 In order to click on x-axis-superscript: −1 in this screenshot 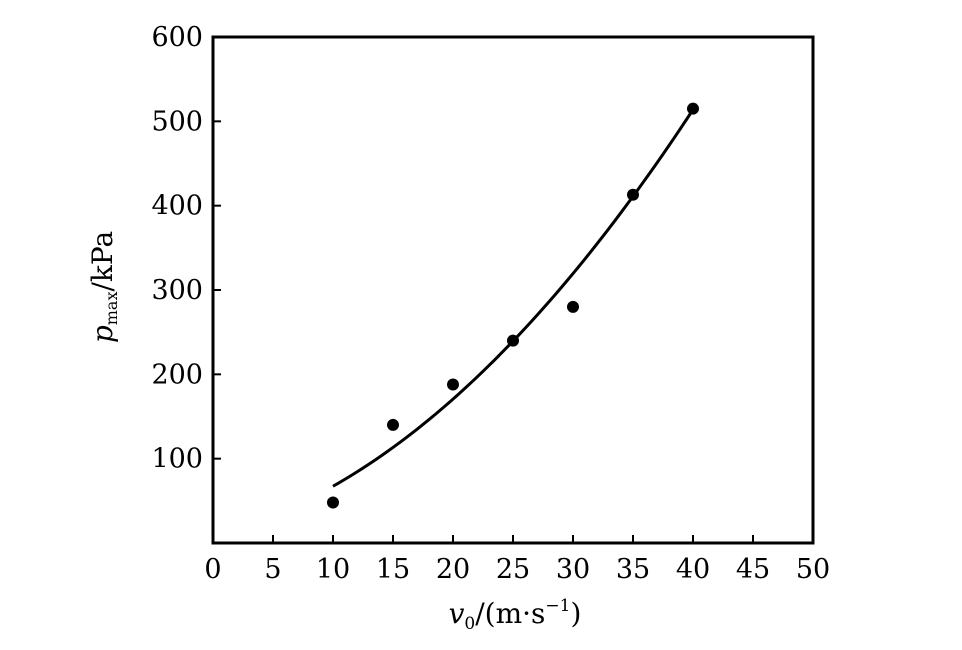, I will do `click(557, 606)`.